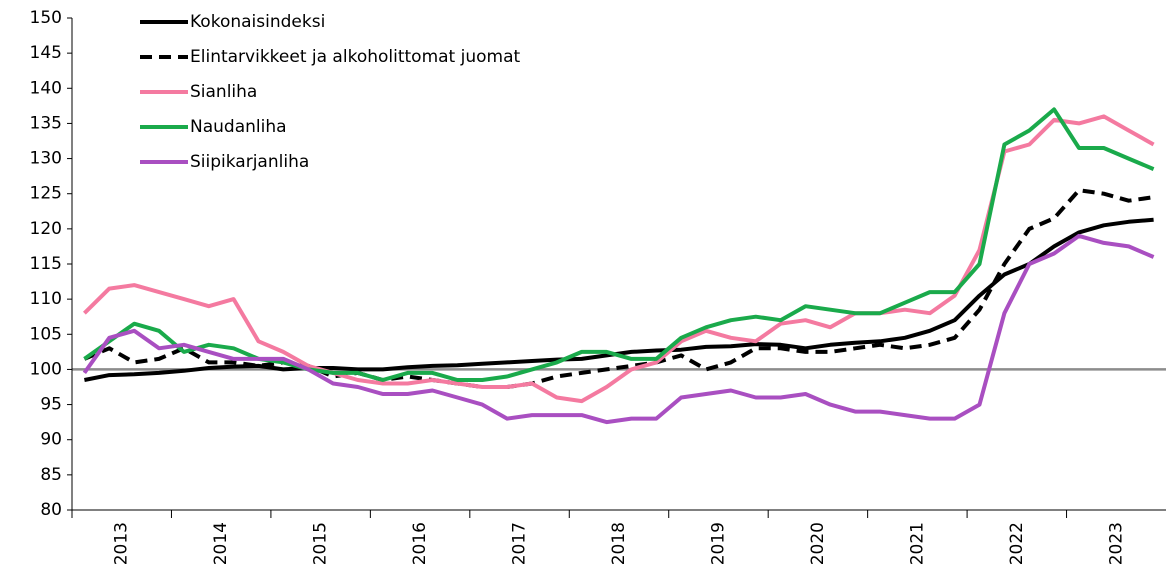 This screenshot has width=1167, height=575. I want to click on x-tick-label: 2021, so click(917, 543).